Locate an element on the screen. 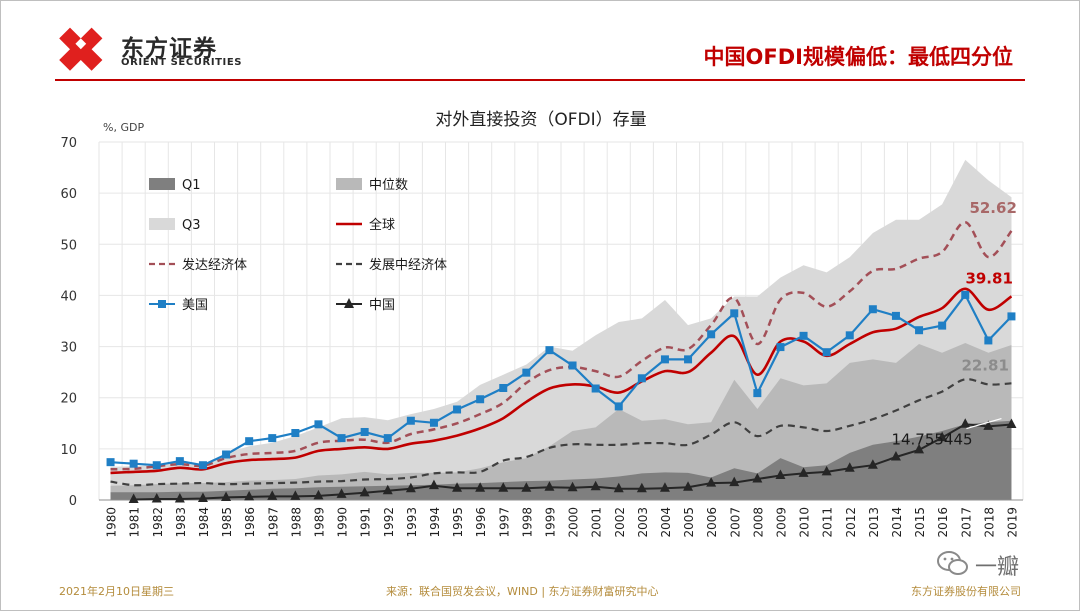 This screenshot has width=1080, height=611. data-labels: 52.62 39.81 22.81 14.755445 is located at coordinates (953, 324).